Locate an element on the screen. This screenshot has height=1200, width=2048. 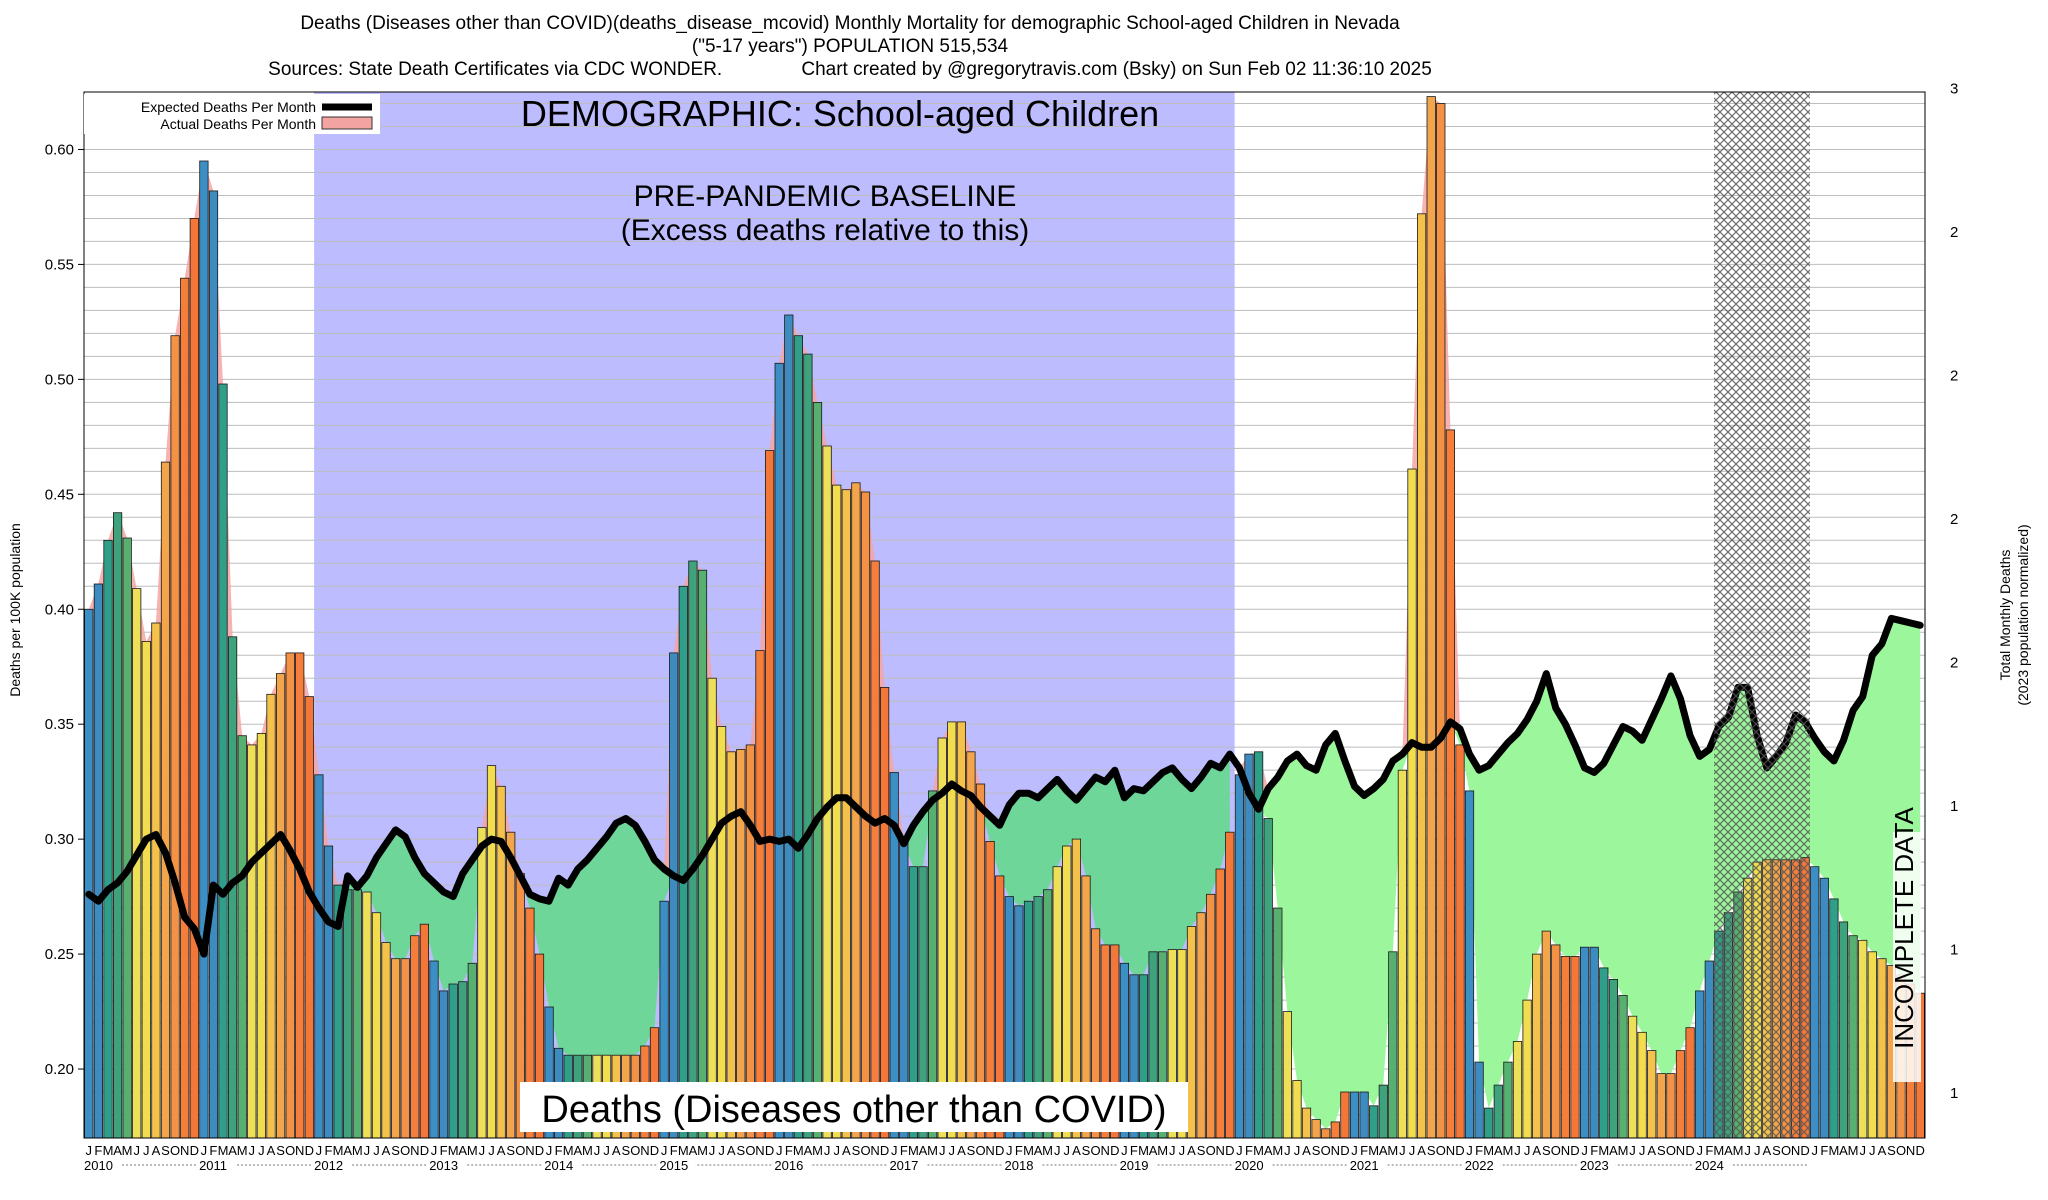
bottom-label: Deaths (Diseases other than COVID) is located at coordinates (853, 1110).